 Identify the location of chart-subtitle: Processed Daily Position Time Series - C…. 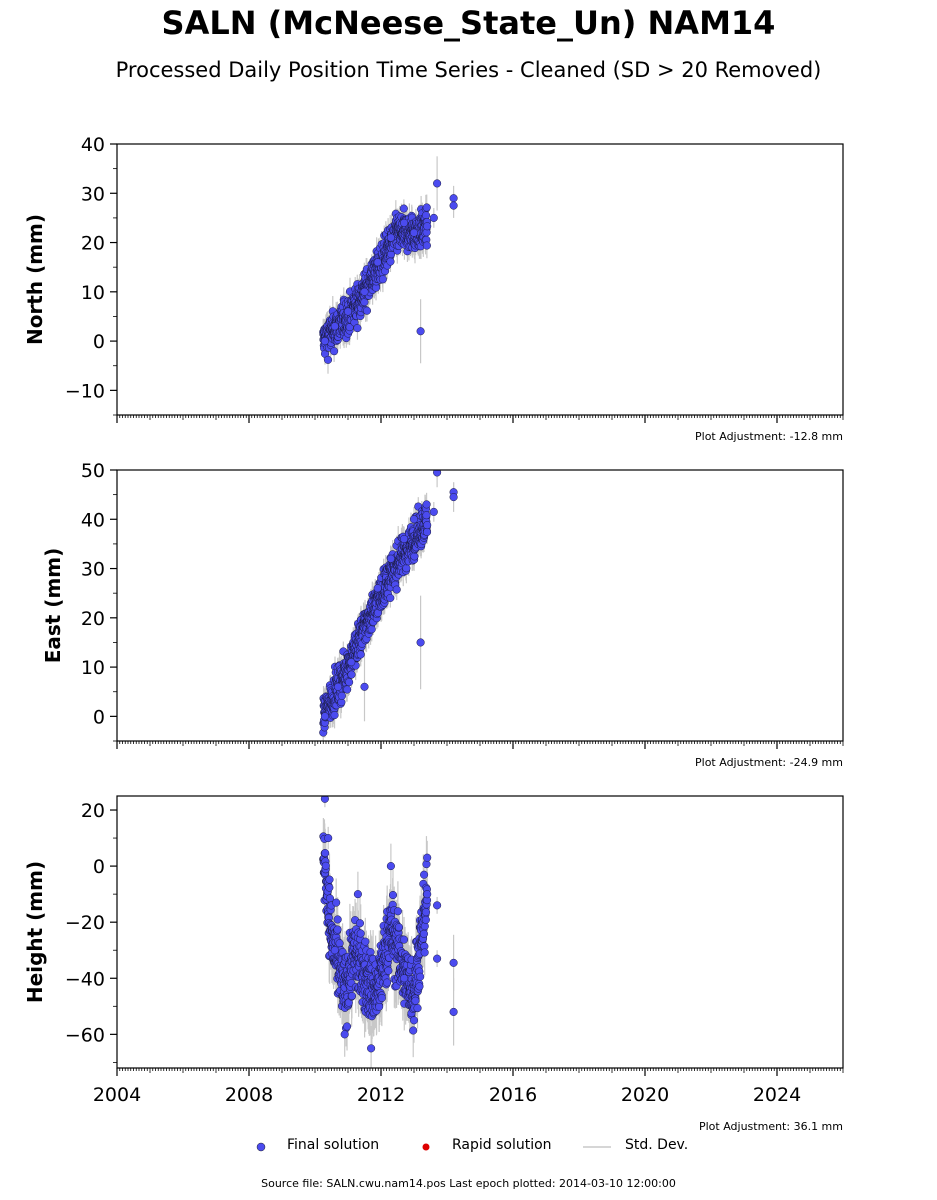
(468, 70).